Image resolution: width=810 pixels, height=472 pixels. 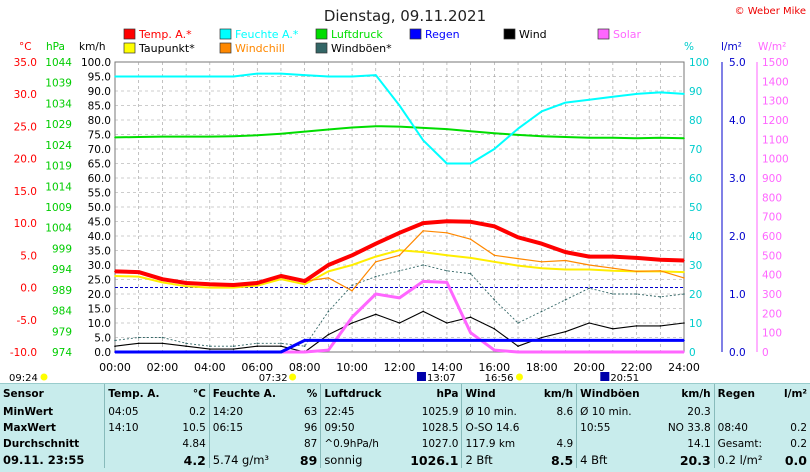 What do you see at coordinates (627, 34) in the screenshot?
I see `legend-label: Solar` at bounding box center [627, 34].